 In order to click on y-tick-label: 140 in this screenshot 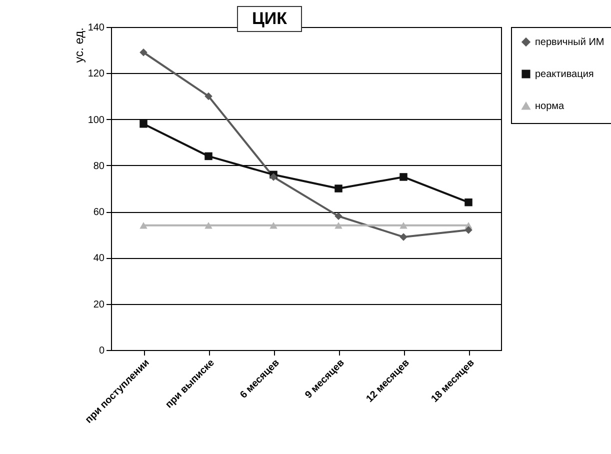, I will do `click(96, 28)`.